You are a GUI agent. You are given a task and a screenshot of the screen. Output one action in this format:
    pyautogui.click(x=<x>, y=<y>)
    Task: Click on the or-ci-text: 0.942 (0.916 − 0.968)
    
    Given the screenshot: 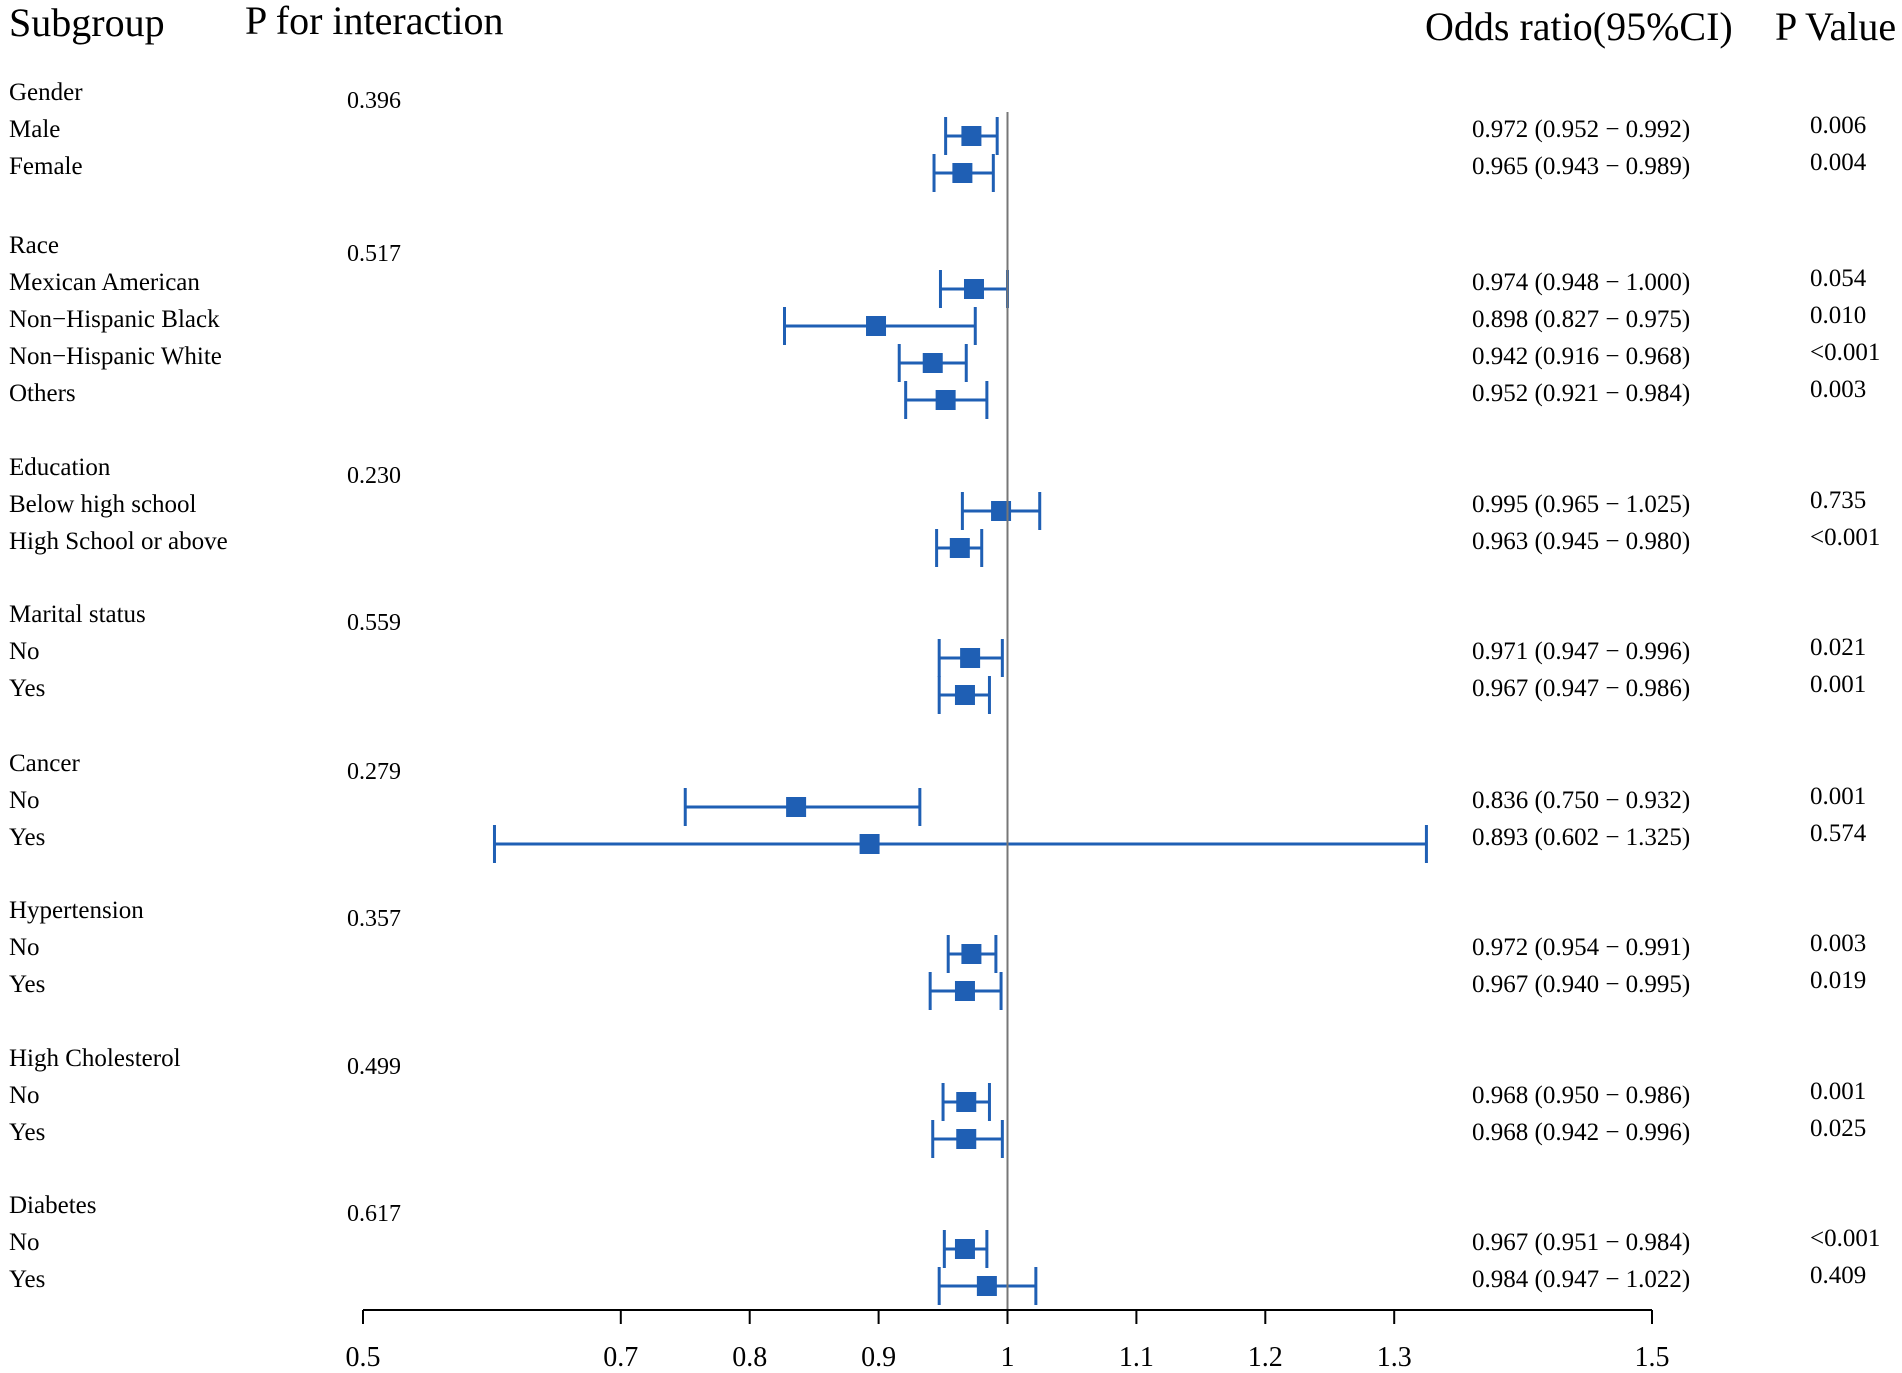 What is the action you would take?
    pyautogui.click(x=1581, y=356)
    